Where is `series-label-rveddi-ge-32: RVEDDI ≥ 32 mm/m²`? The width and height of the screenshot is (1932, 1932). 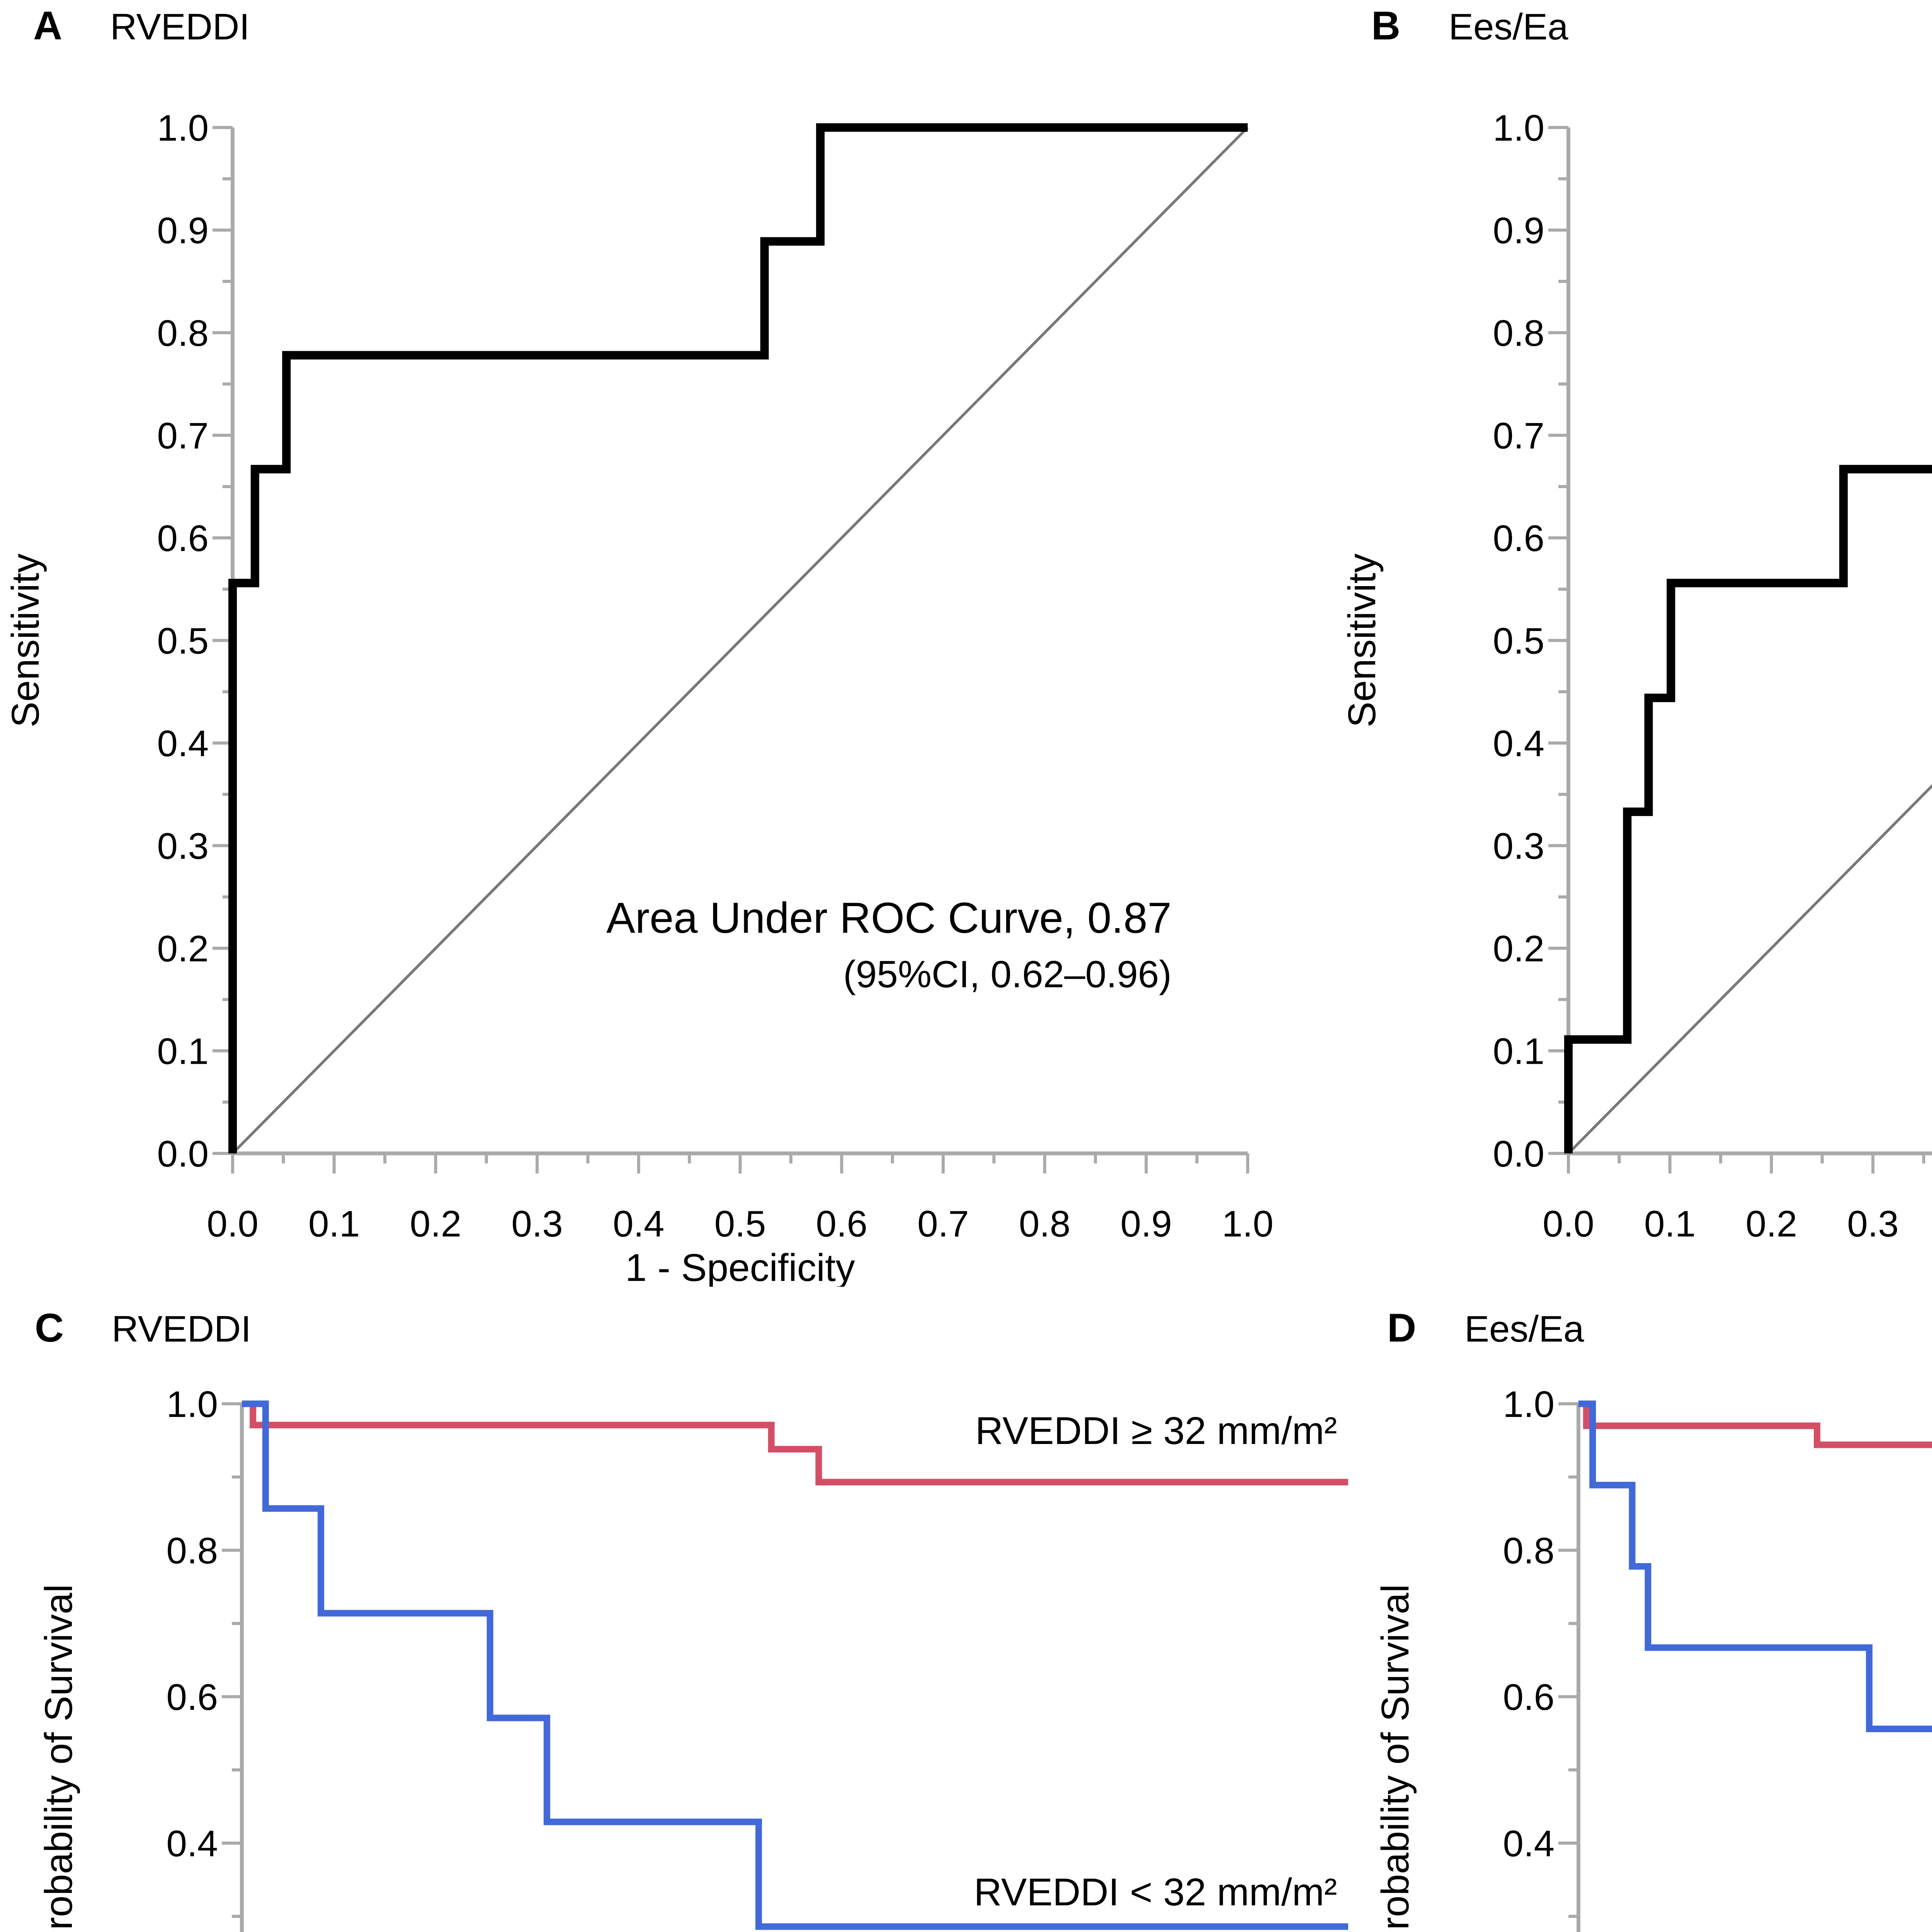
series-label-rveddi-ge-32: RVEDDI ≥ 32 mm/m² is located at coordinates (1156, 1431).